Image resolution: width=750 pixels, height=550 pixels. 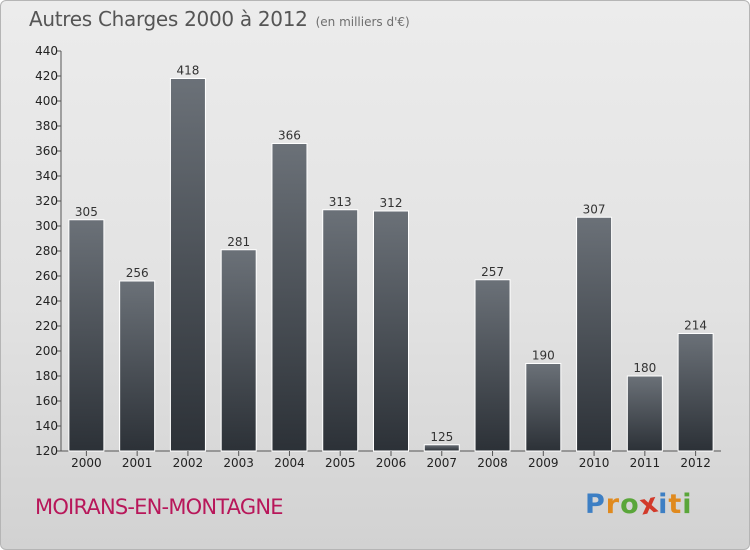 I want to click on bar-value-label: 313, so click(x=340, y=202).